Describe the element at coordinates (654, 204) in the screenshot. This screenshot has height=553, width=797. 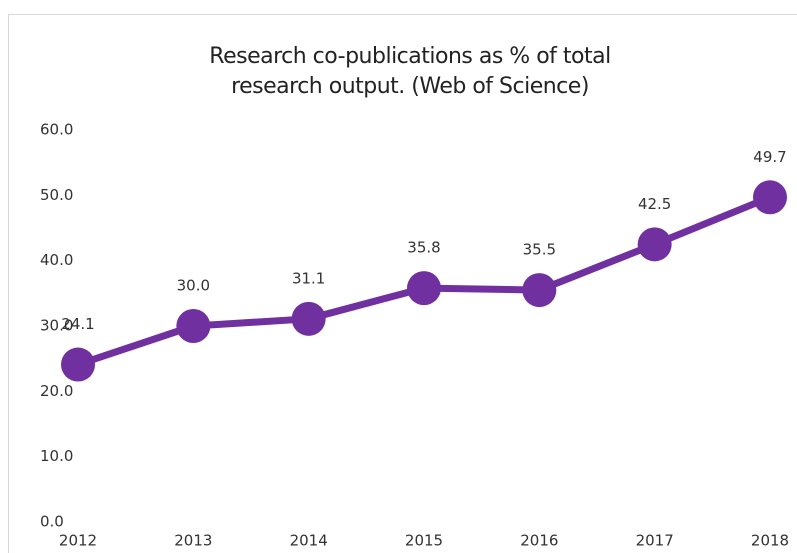
I see `value-label: 42.5` at that location.